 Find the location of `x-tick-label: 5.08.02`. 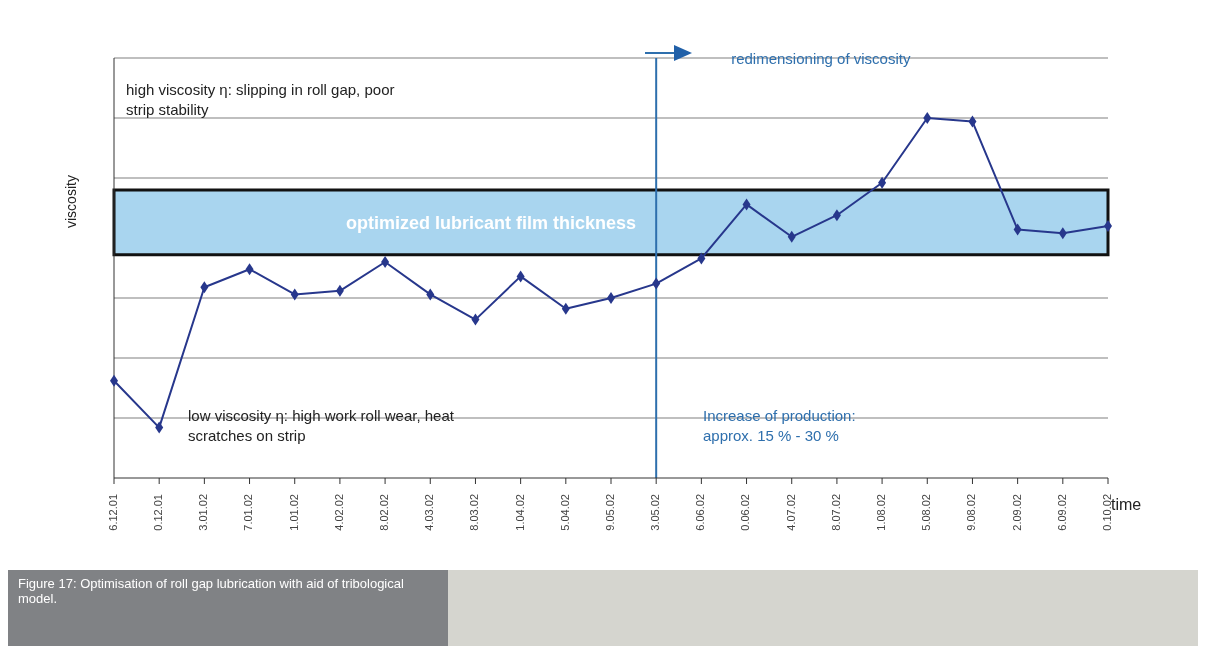

x-tick-label: 5.08.02 is located at coordinates (926, 512).